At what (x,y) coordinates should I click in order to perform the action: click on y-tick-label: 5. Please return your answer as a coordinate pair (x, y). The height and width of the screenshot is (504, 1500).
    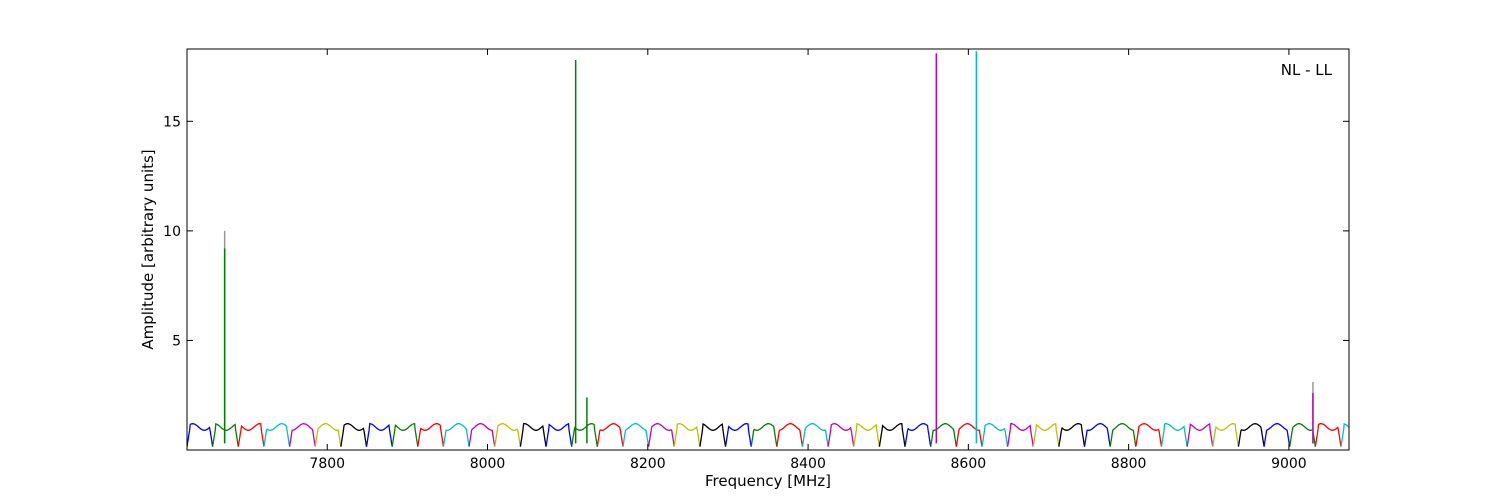
    Looking at the image, I should click on (176, 341).